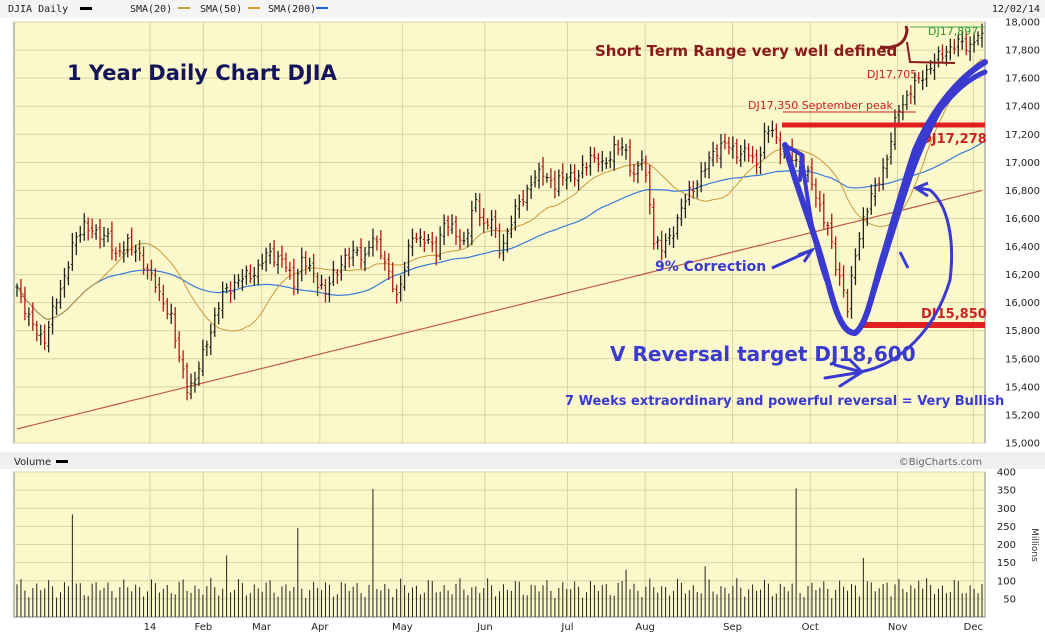 The width and height of the screenshot is (1045, 639). I want to click on price-tick-label: 17,000, so click(1022, 163).